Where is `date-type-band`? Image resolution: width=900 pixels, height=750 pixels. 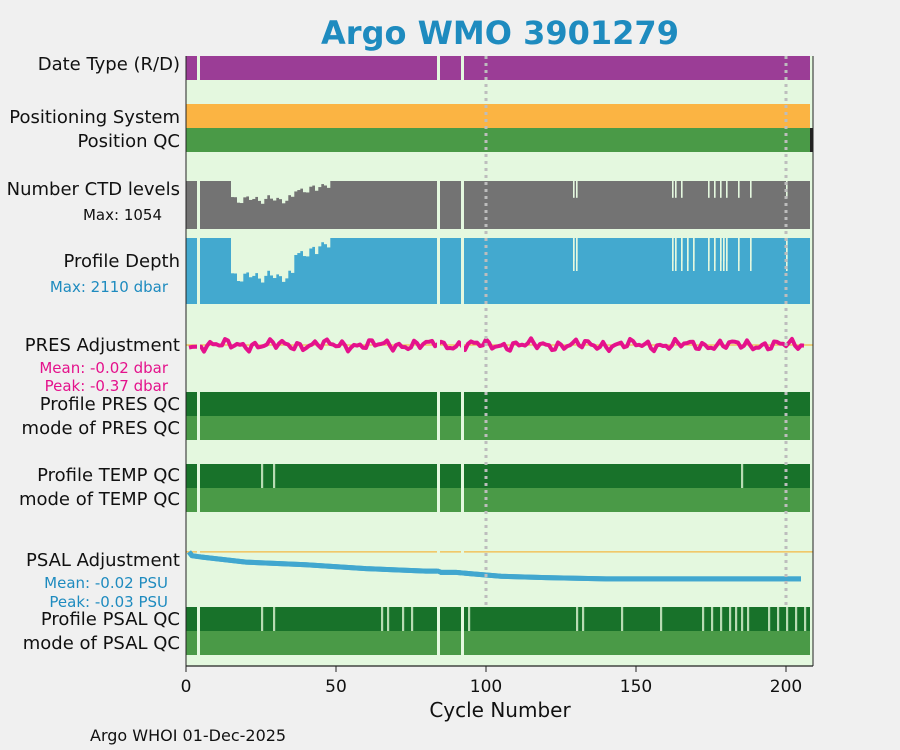 date-type-band is located at coordinates (498, 68).